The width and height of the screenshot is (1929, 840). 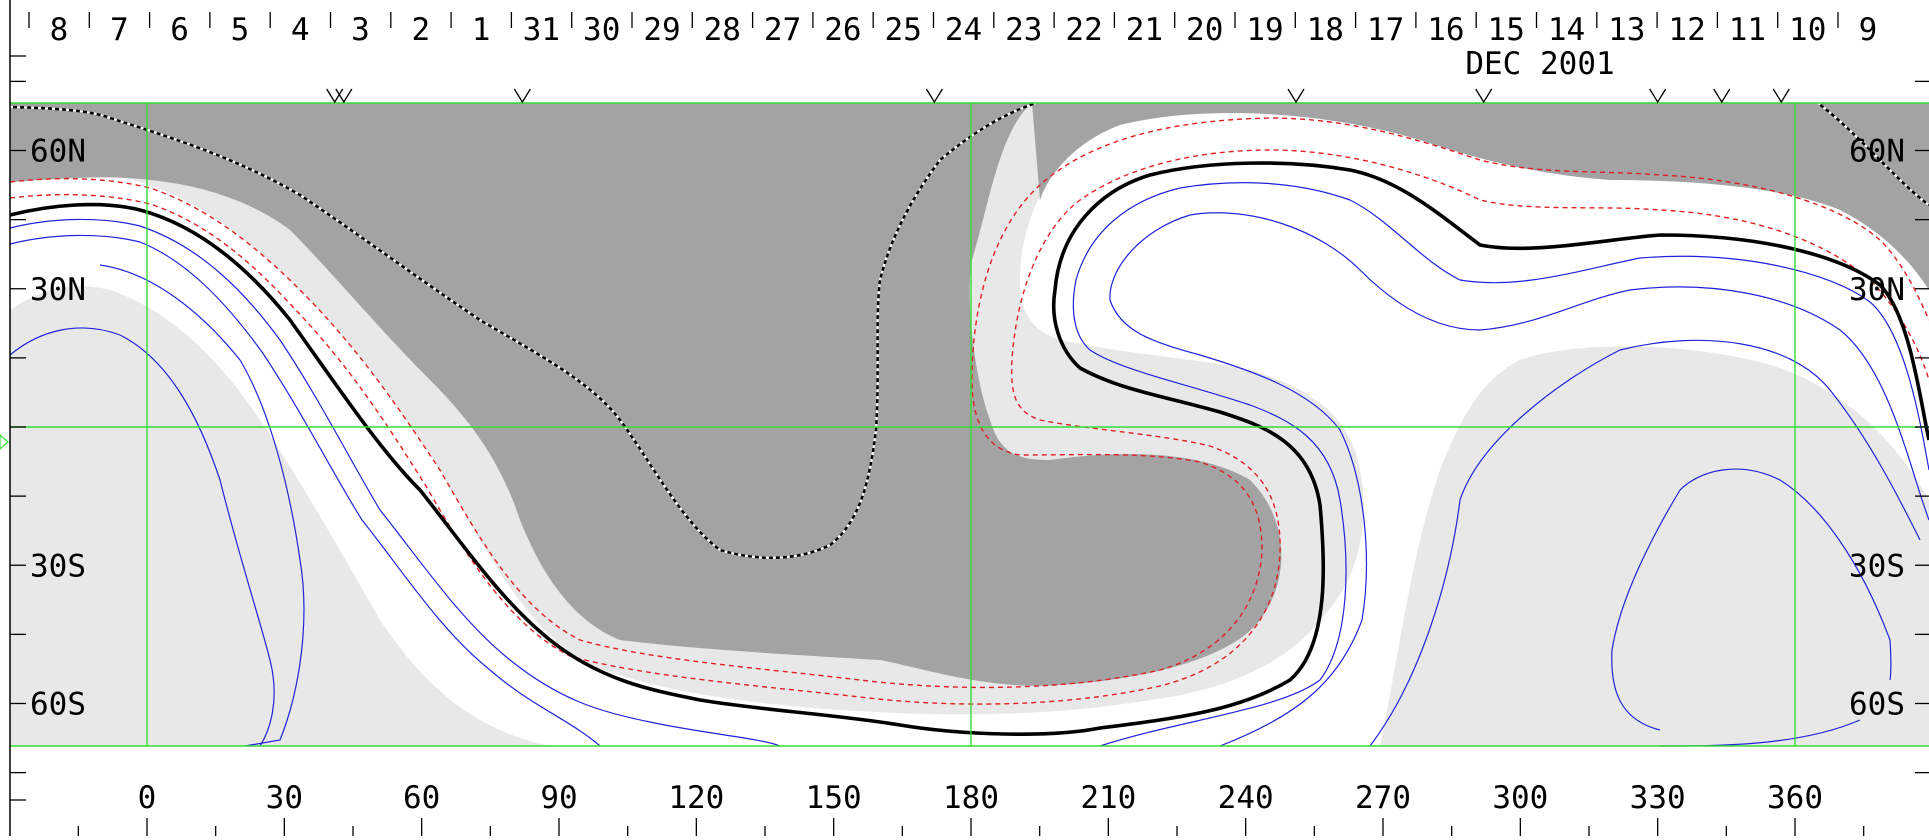 I want to click on longitude-axis: 0 30 60 90 120 150 180 210 240 270 300 330 360, so click(x=971, y=808).